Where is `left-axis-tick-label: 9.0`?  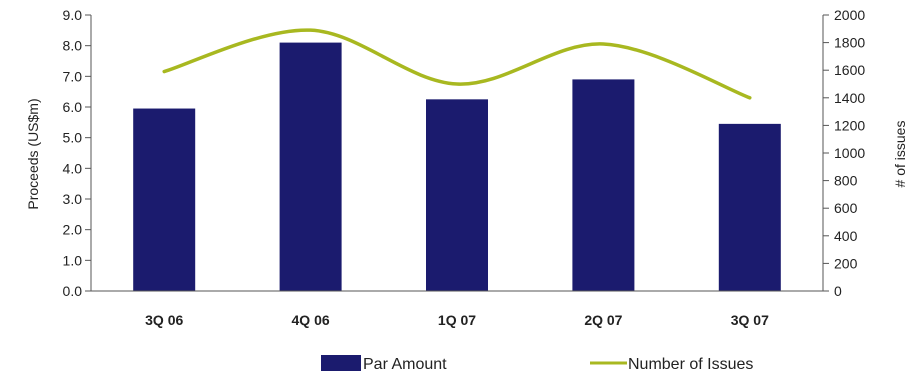 left-axis-tick-label: 9.0 is located at coordinates (73, 15).